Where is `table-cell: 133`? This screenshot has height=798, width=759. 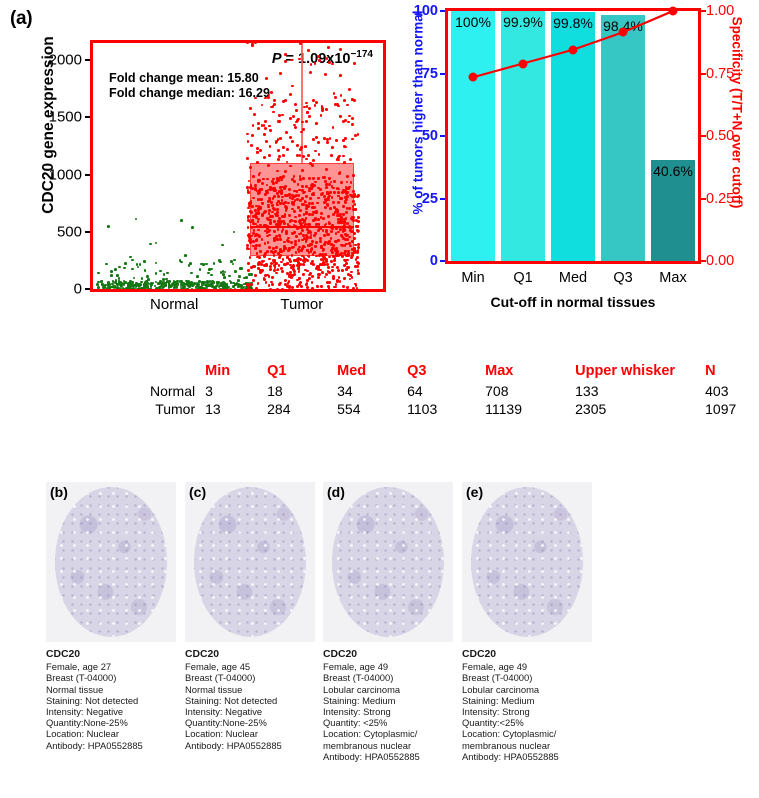 table-cell: 133 is located at coordinates (587, 391).